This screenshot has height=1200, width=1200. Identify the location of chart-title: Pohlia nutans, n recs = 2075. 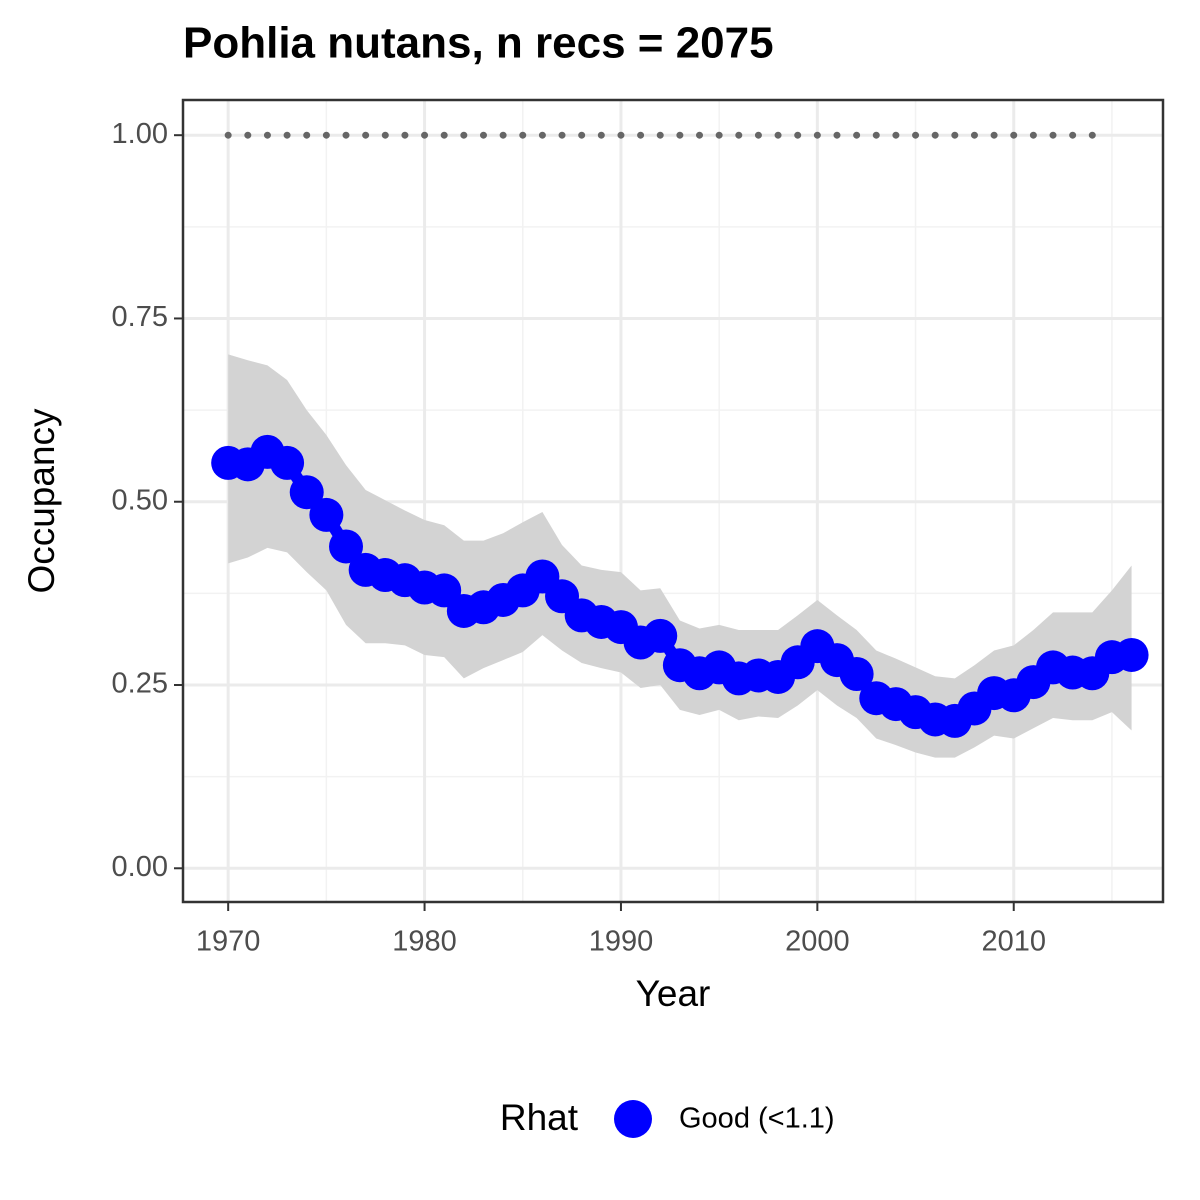
(478, 43).